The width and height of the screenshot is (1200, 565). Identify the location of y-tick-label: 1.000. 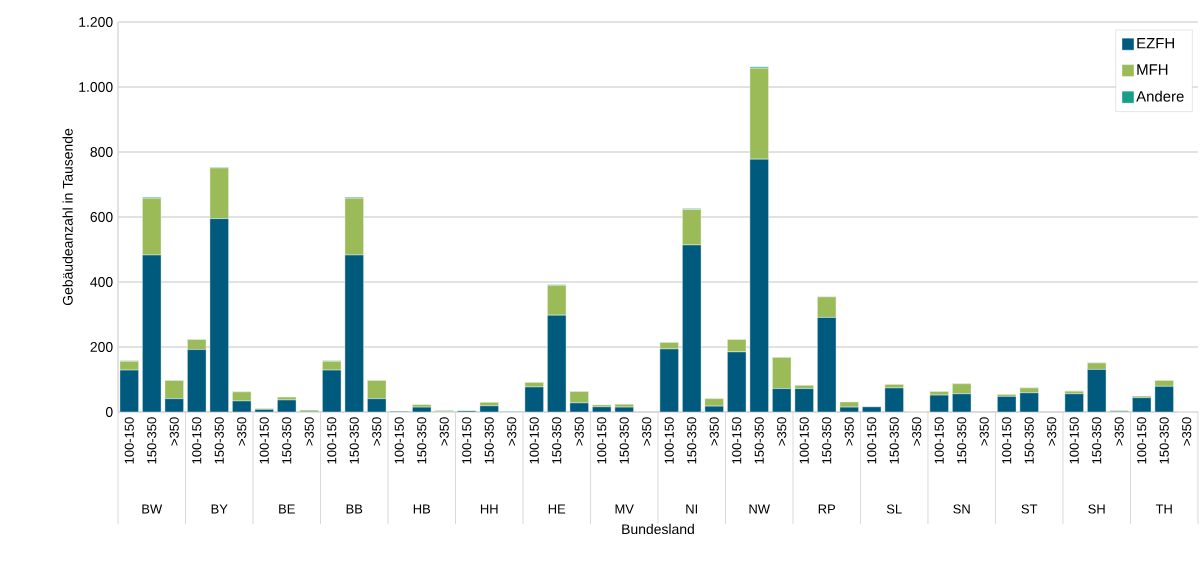
(96, 87).